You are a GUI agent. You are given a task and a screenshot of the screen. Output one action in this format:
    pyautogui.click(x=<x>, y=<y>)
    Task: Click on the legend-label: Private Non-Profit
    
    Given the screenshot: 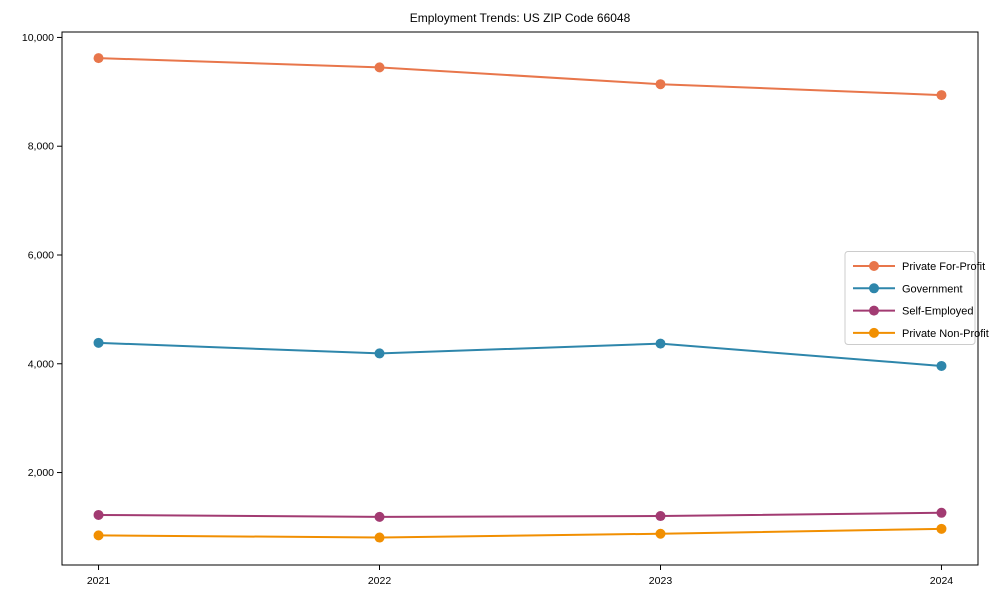 What is the action you would take?
    pyautogui.click(x=945, y=334)
    